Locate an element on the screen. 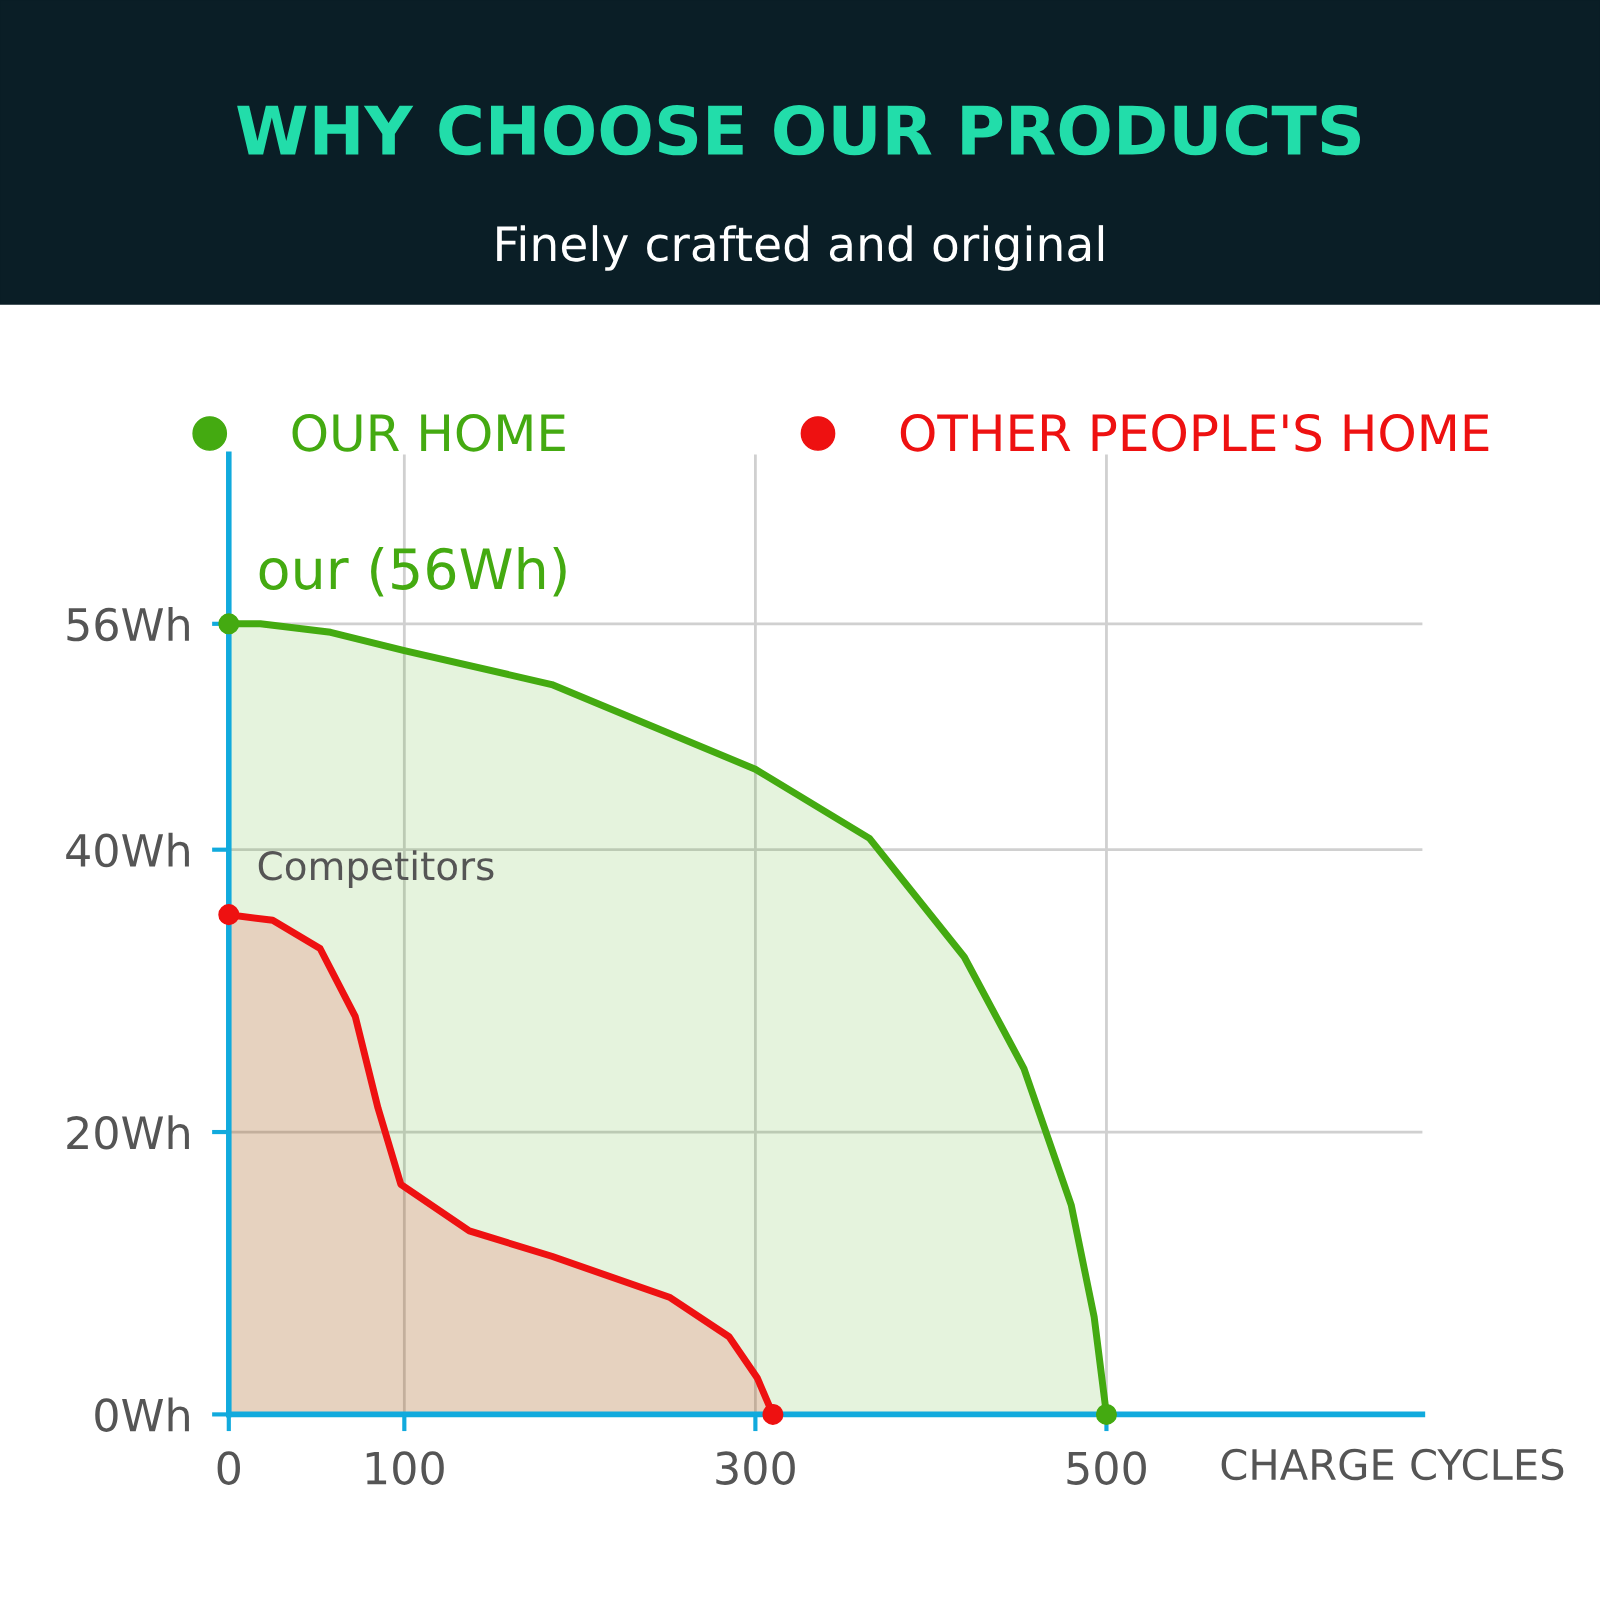  y-tick-label: 40Wh is located at coordinates (127, 850).